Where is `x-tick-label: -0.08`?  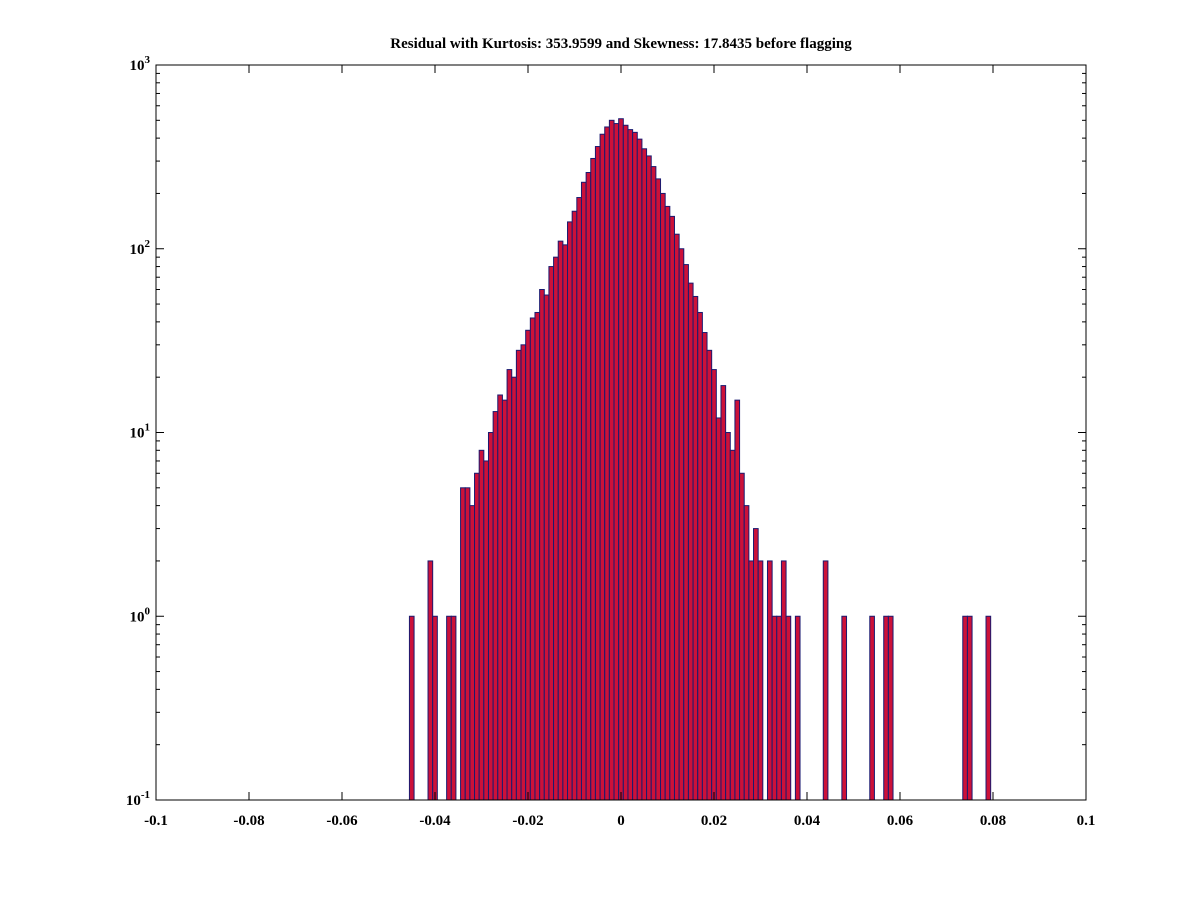
x-tick-label: -0.08 is located at coordinates (248, 821).